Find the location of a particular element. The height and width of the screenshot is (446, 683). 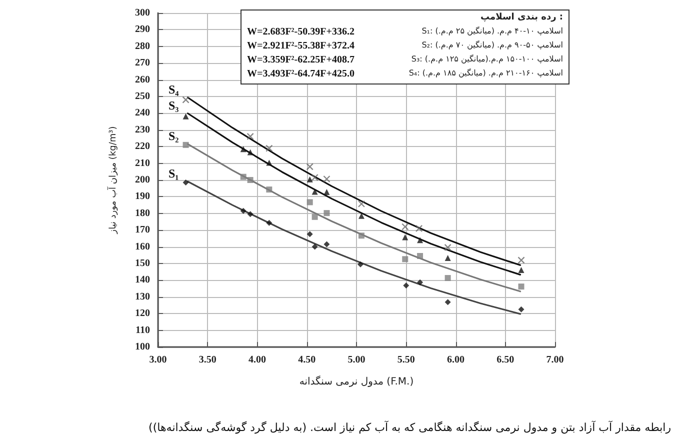

y-tick-label: 230 is located at coordinates (142, 130).